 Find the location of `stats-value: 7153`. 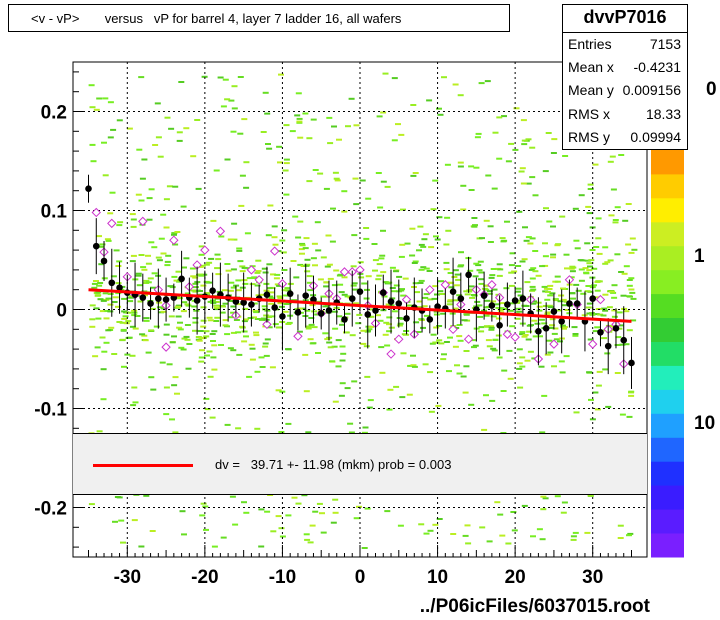

stats-value: 7153 is located at coordinates (665, 44).